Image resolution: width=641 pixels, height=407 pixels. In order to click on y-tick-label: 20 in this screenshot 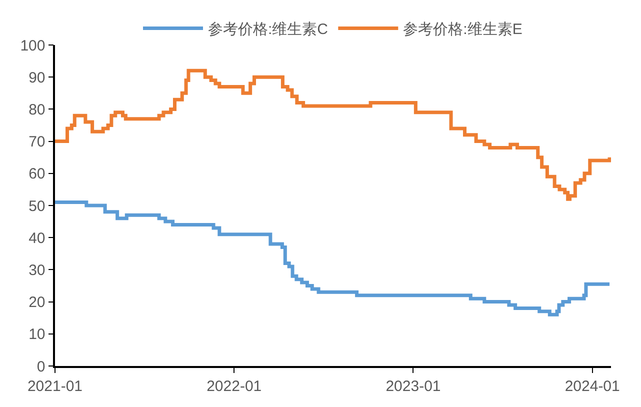, I will do `click(37, 303)`.